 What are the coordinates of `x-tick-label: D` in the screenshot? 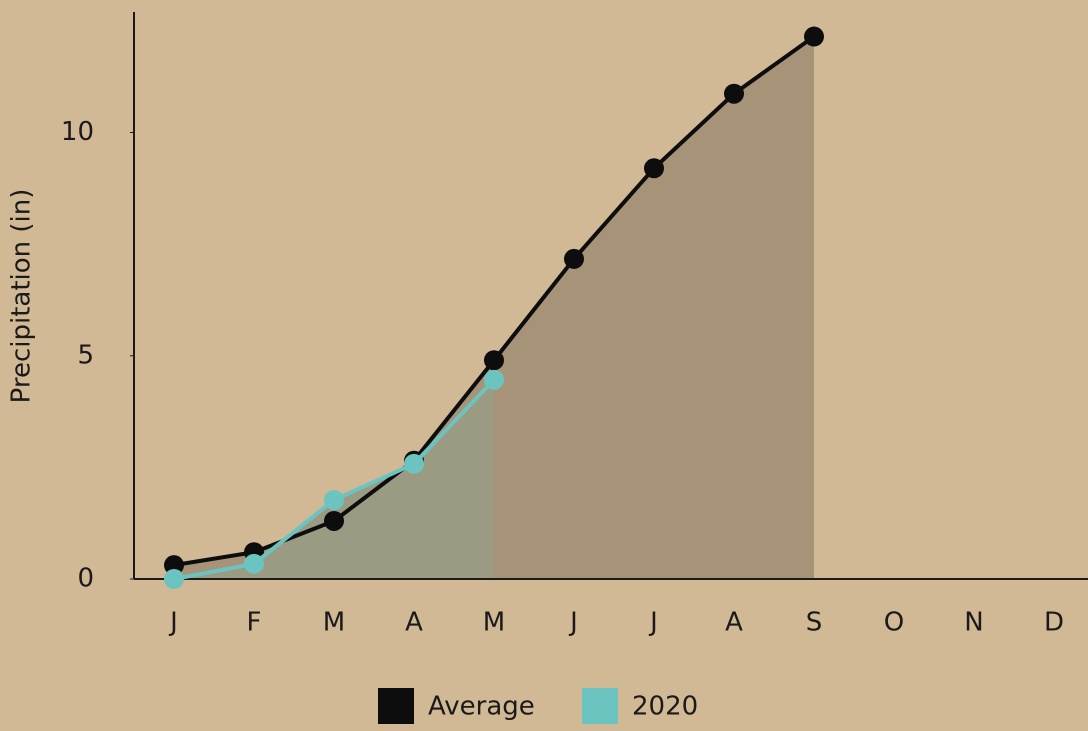 It's located at (1054, 623).